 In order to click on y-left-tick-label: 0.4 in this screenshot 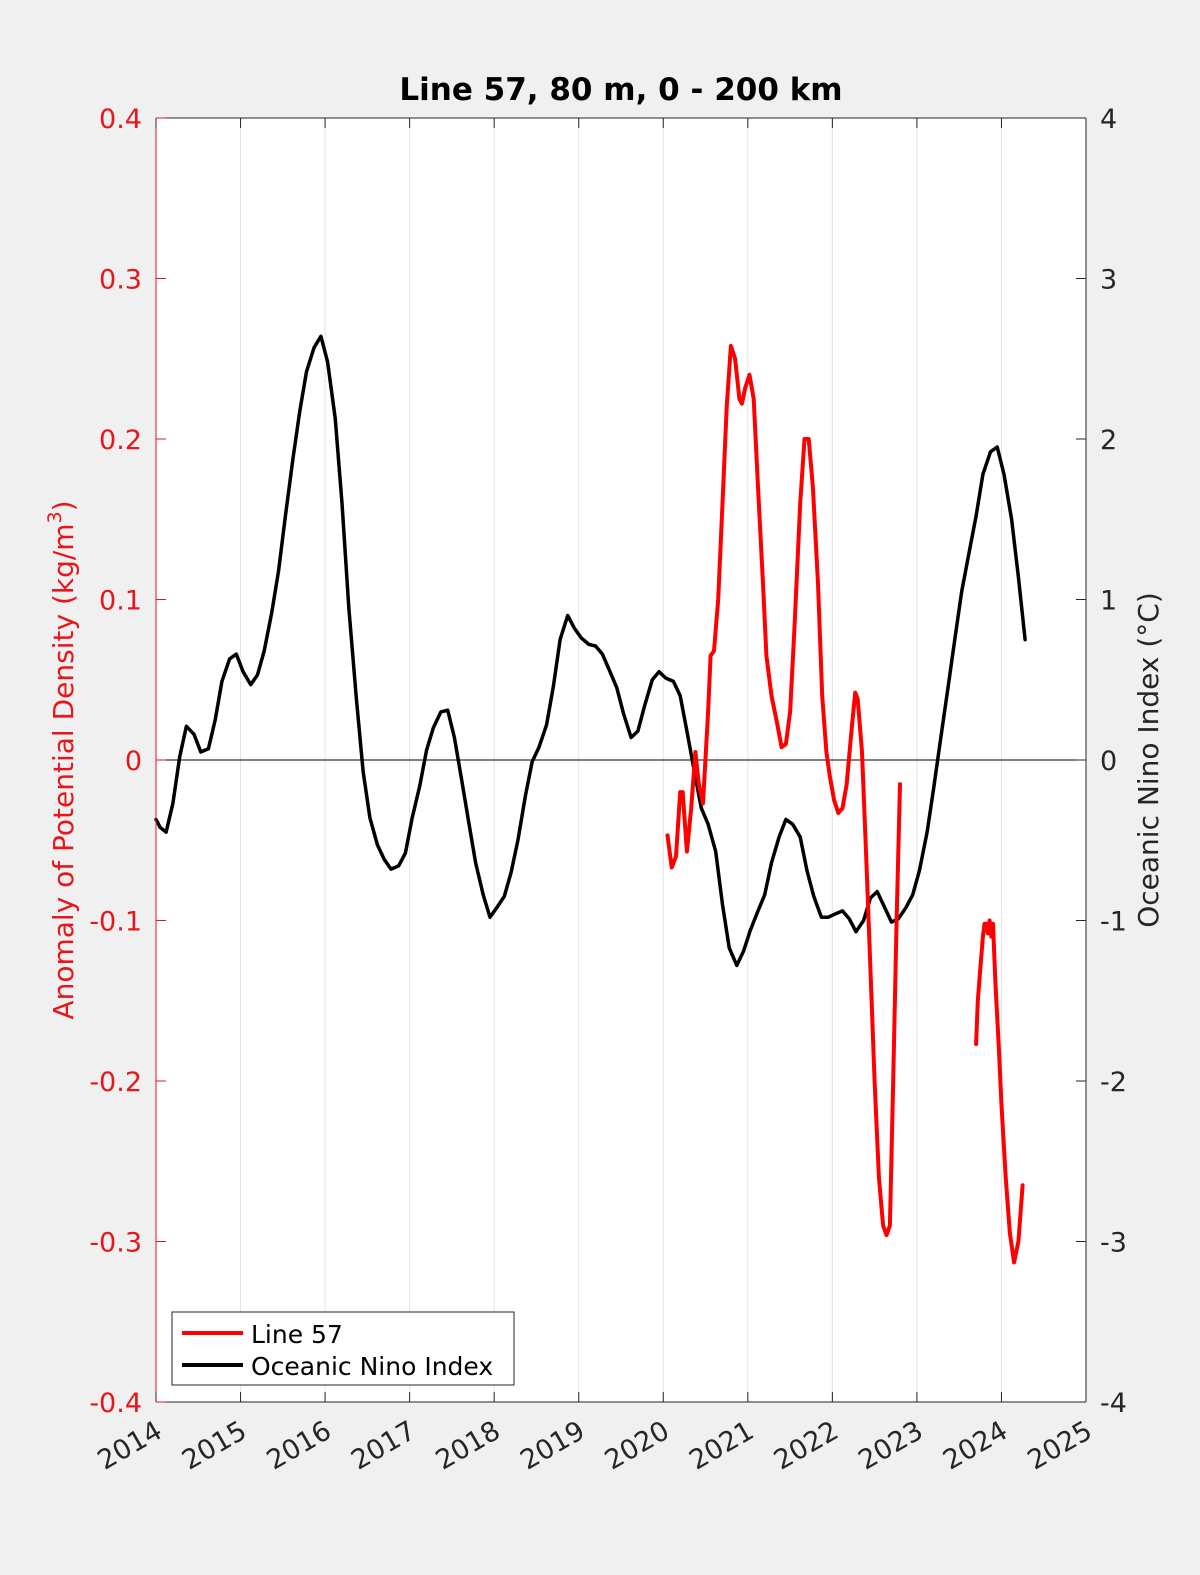, I will do `click(120, 119)`.